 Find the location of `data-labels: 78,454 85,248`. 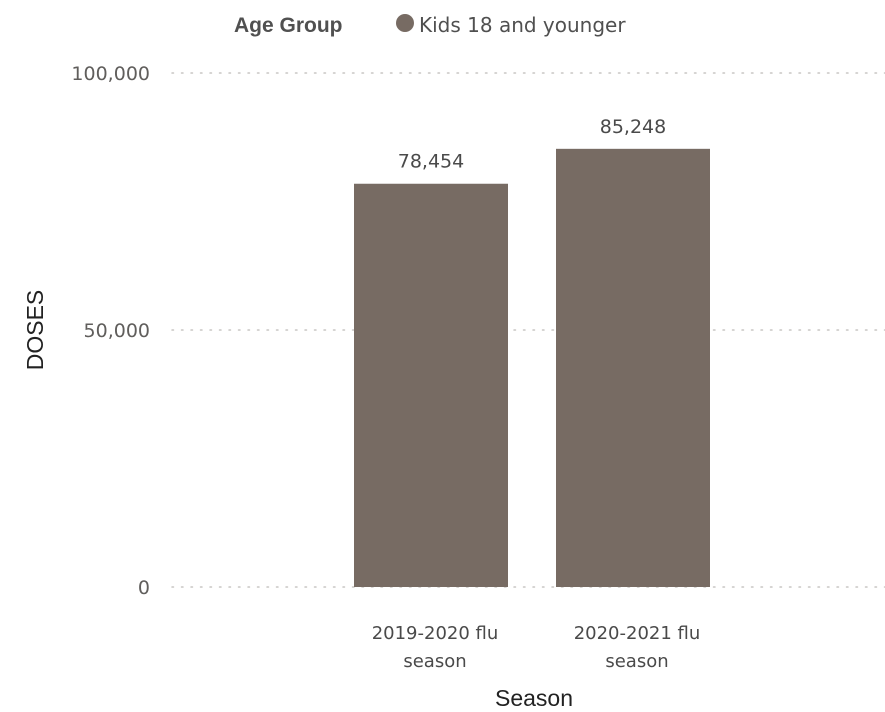

data-labels: 78,454 85,248 is located at coordinates (532, 144).